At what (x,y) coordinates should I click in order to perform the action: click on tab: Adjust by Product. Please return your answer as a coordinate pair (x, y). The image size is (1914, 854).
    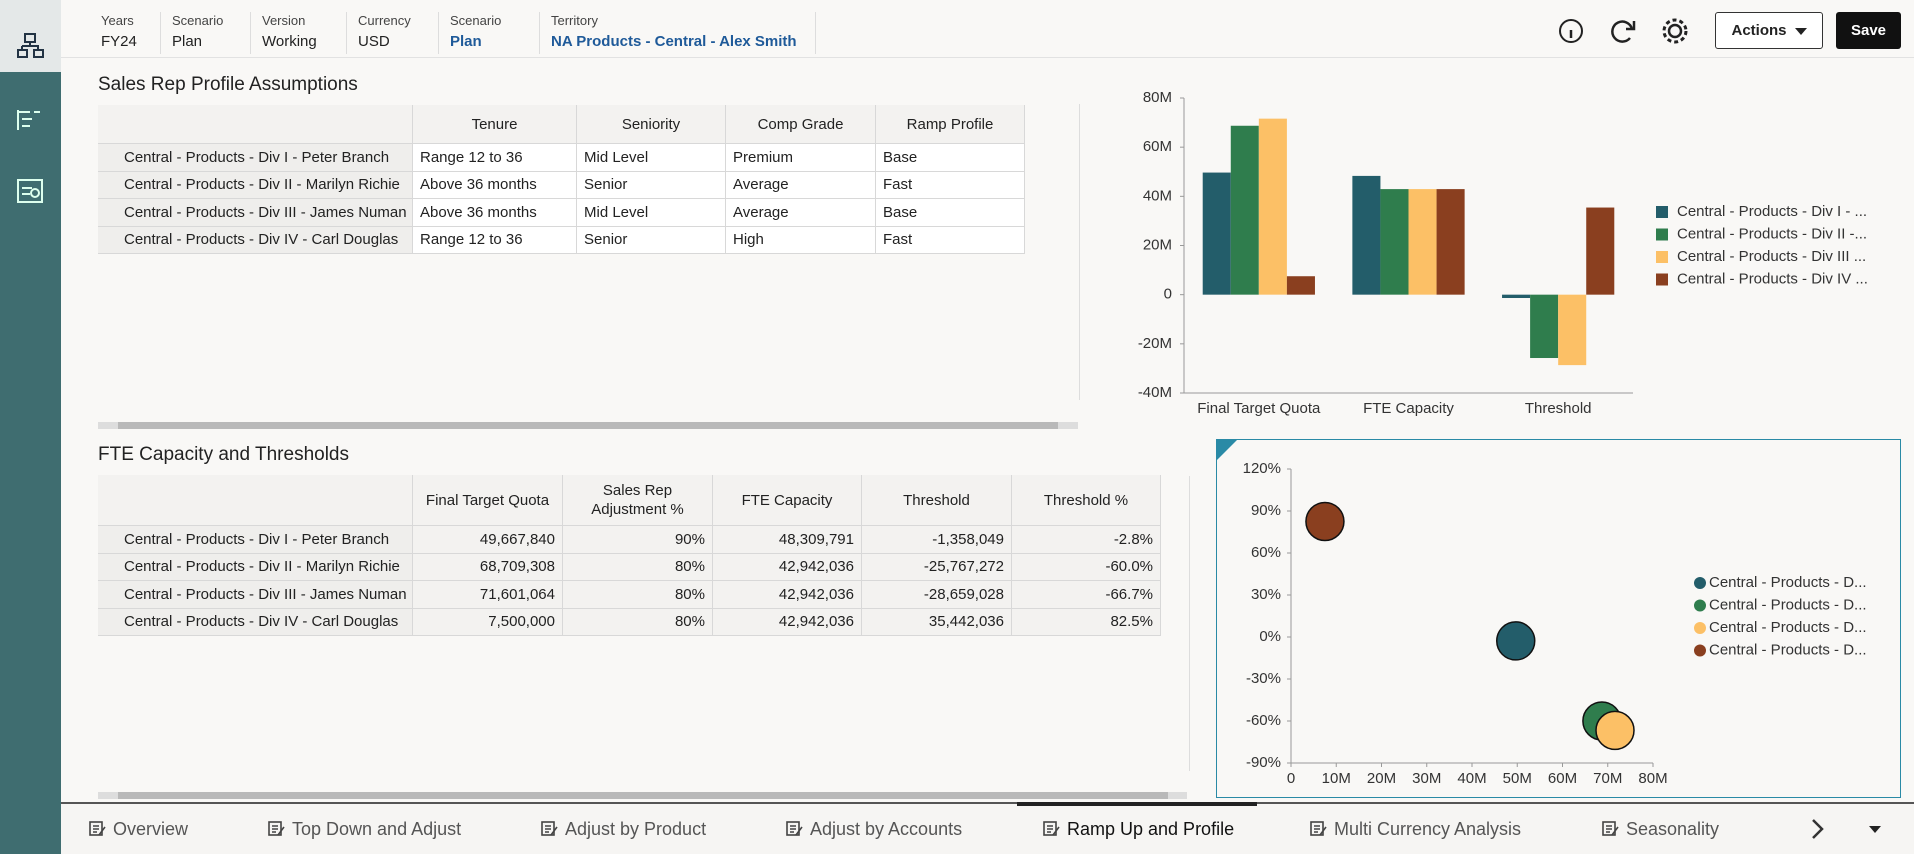
    Looking at the image, I should click on (636, 829).